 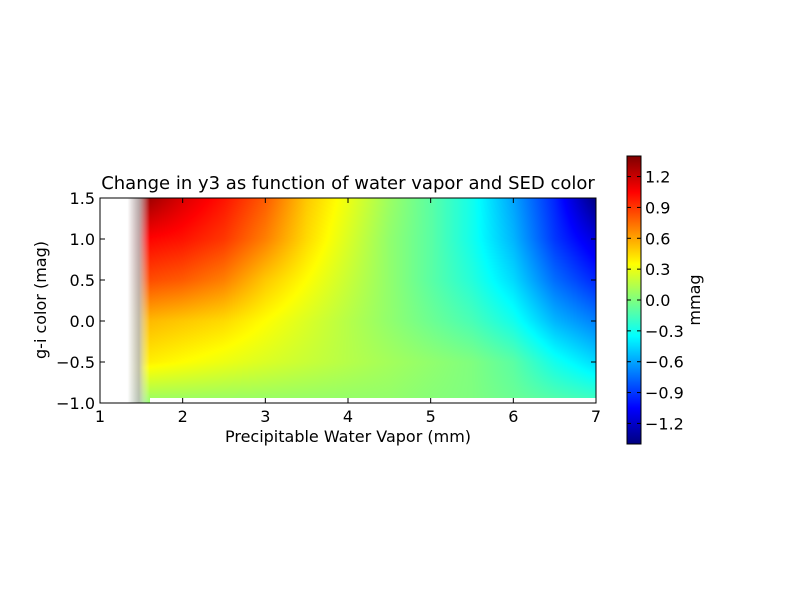 What do you see at coordinates (100, 416) in the screenshot?
I see `x-tick-label: 1` at bounding box center [100, 416].